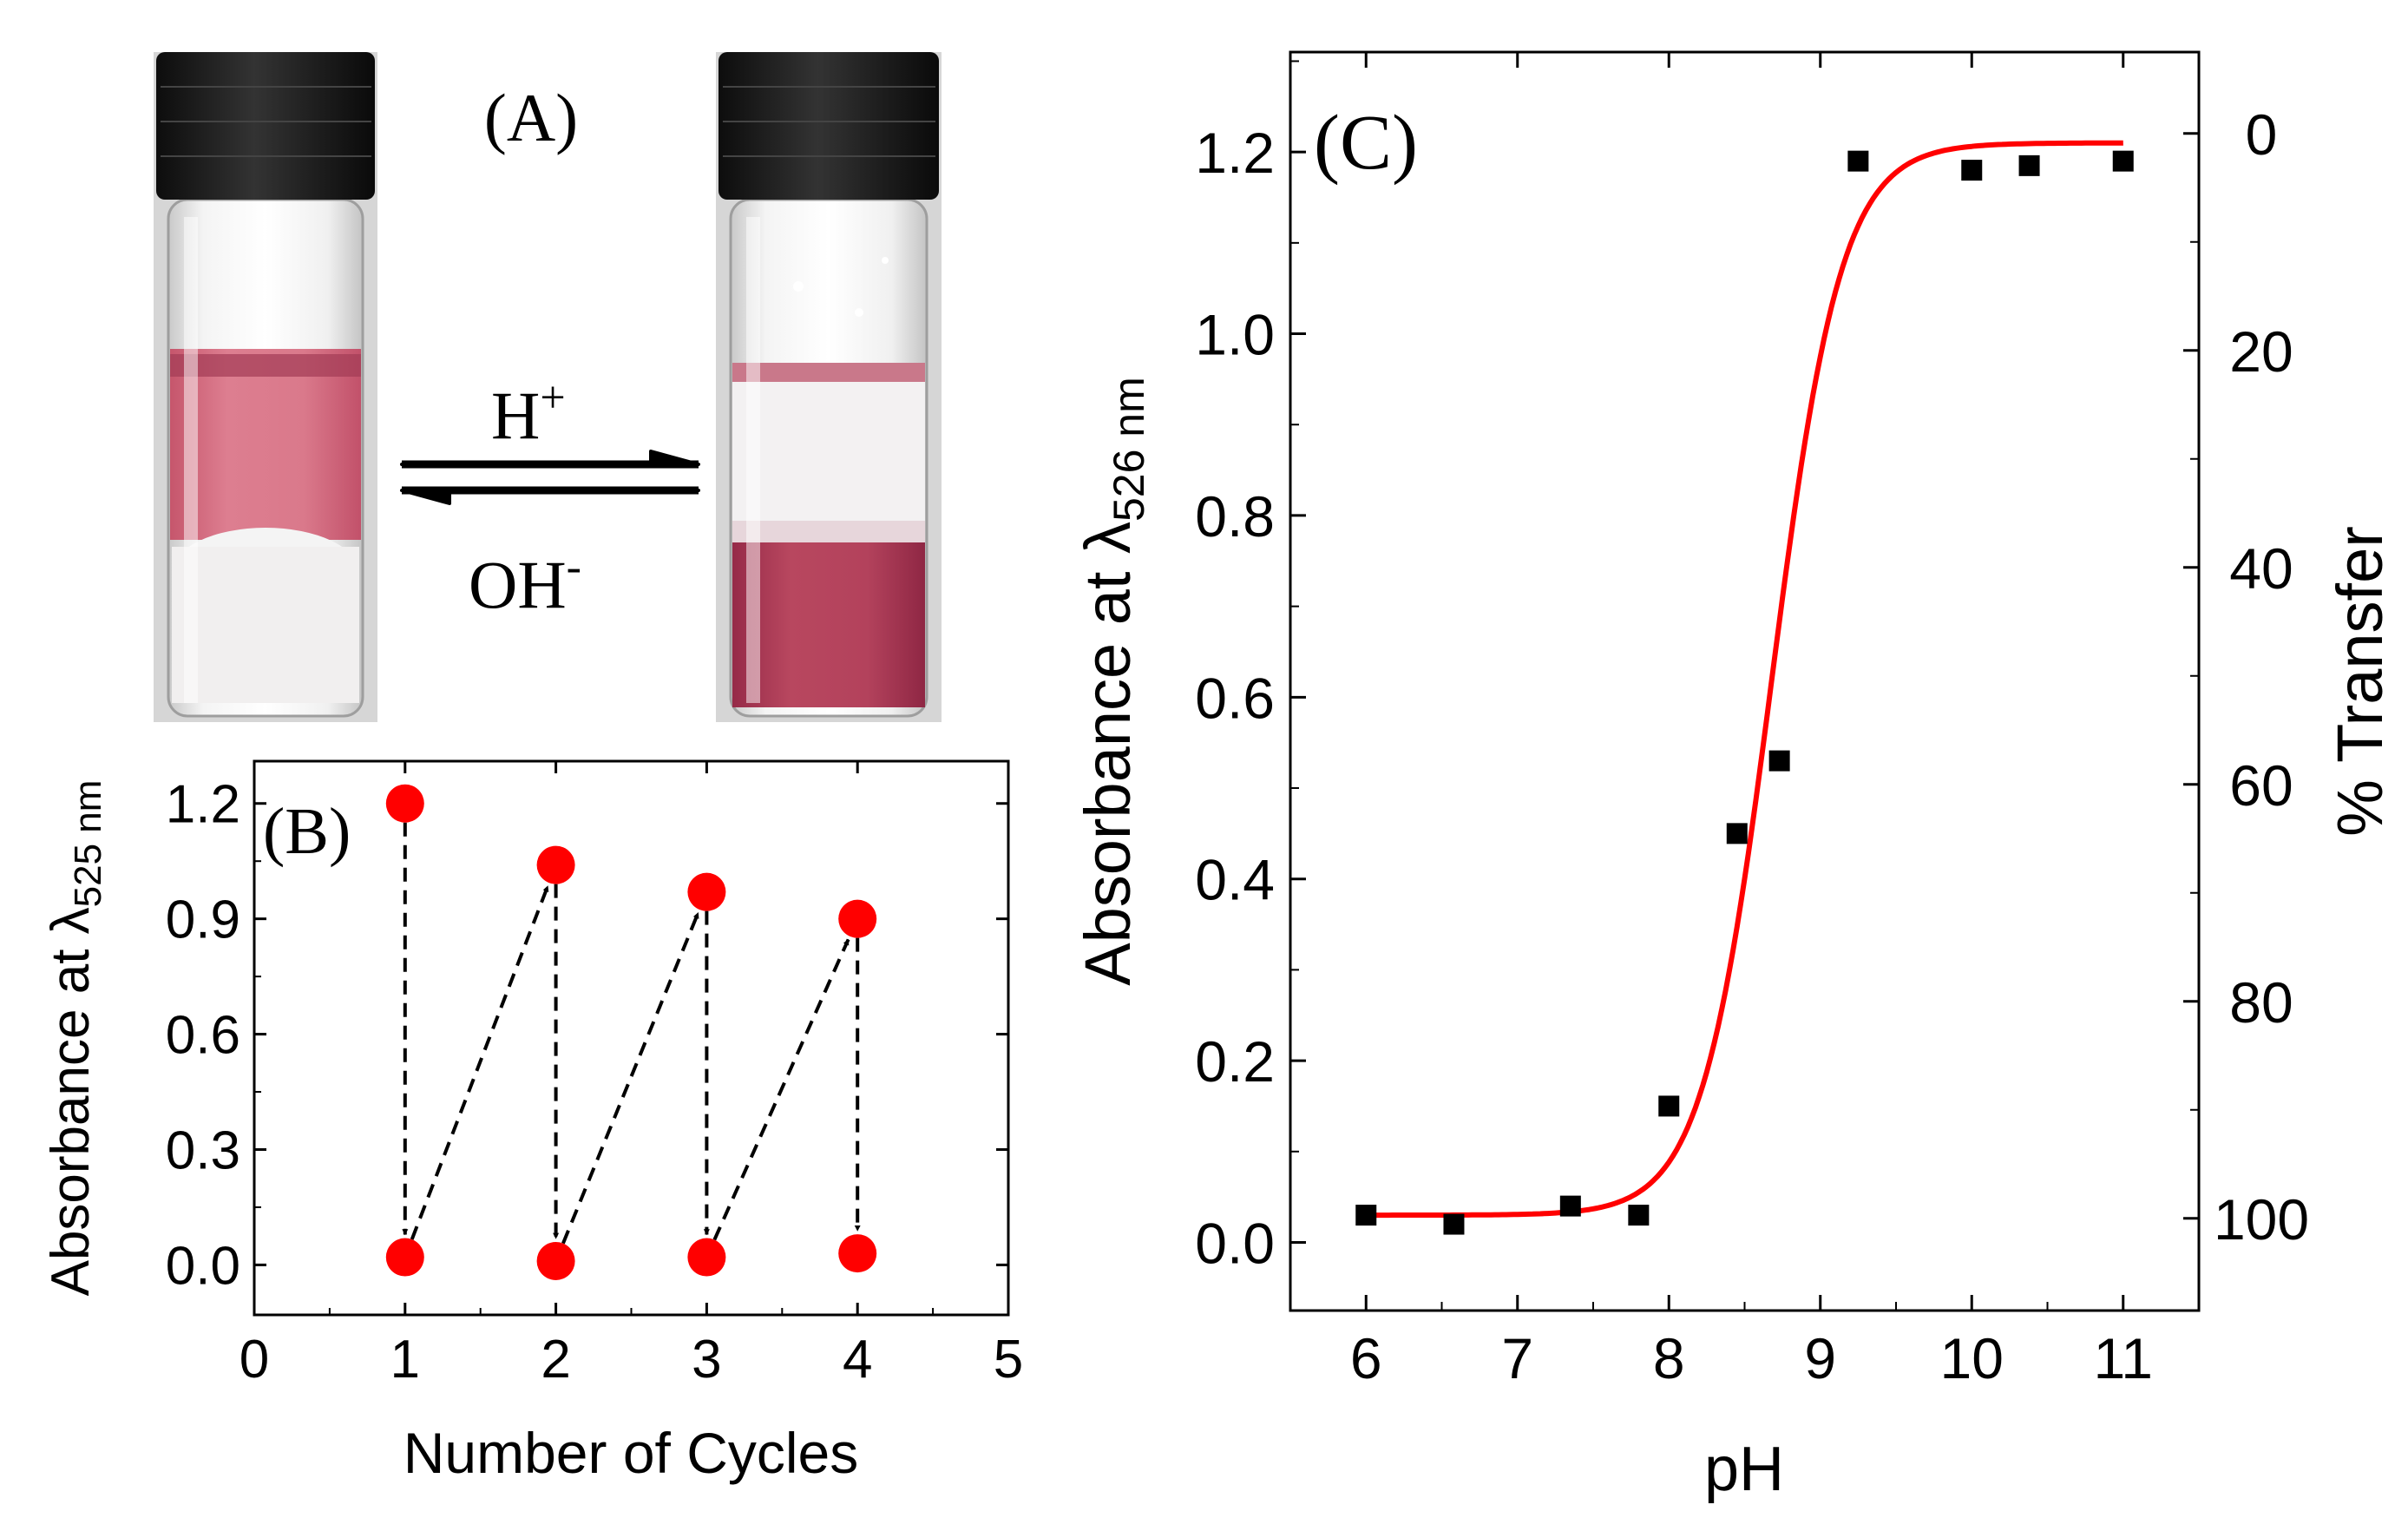  Describe the element at coordinates (405, 1360) in the screenshot. I see `x-tick-label: 1` at that location.